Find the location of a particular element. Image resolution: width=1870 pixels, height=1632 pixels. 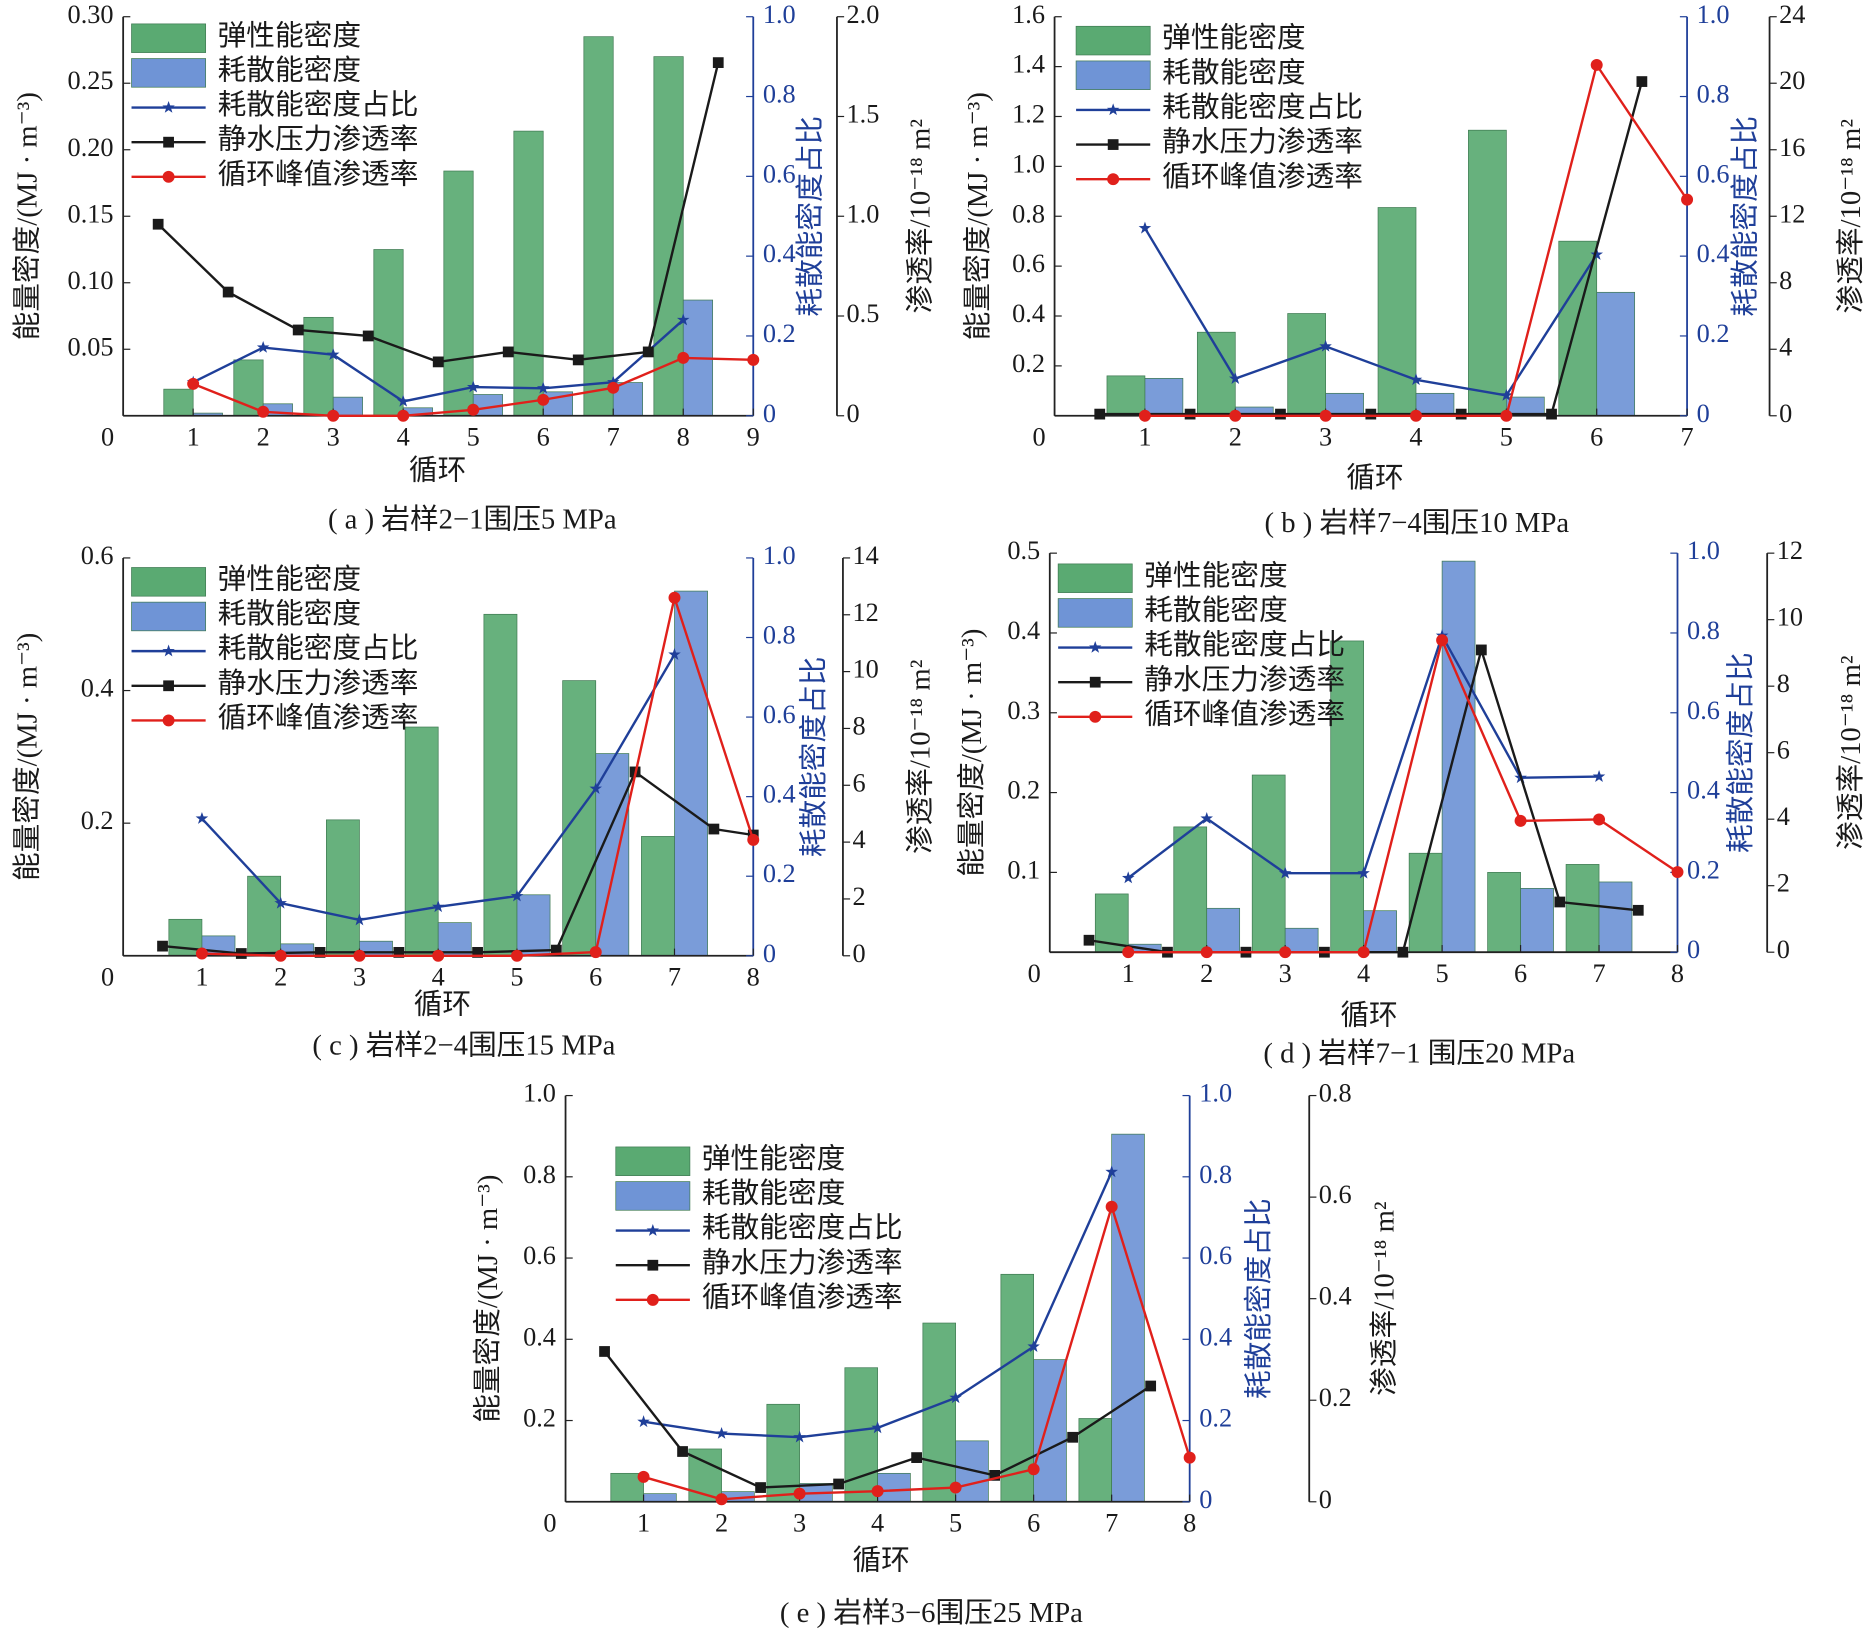

y3-axis-label: 渗透率/10⁻¹⁸ m² is located at coordinates (921, 216).